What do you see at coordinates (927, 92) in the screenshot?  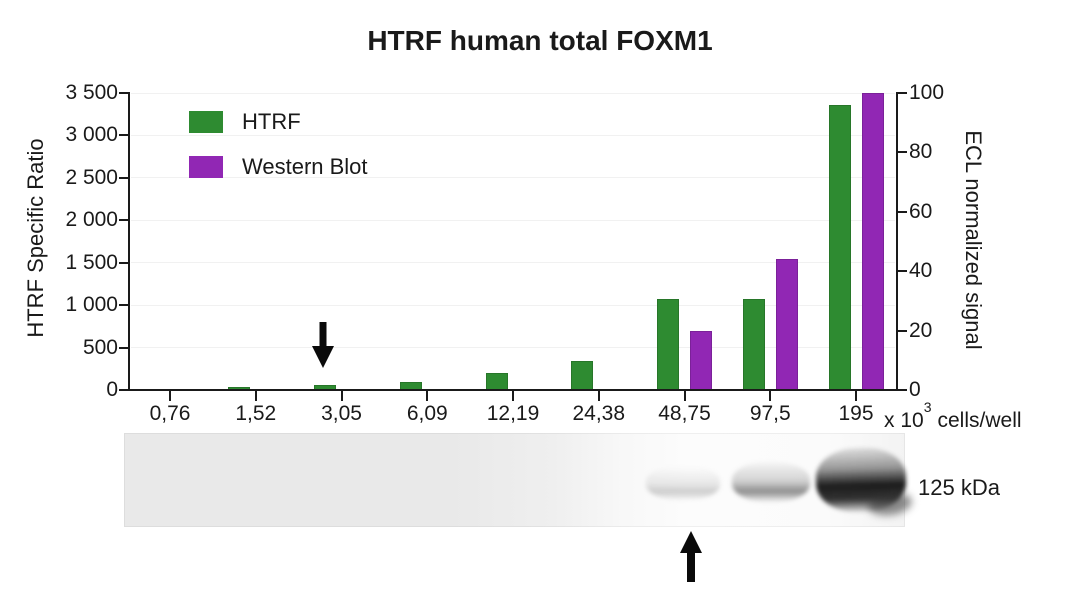 I see `right-tick-label: 100` at bounding box center [927, 92].